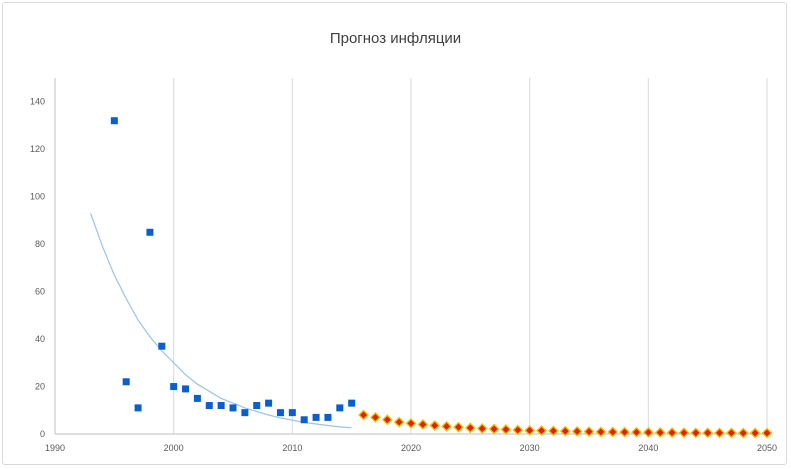 The image size is (791, 469). What do you see at coordinates (55, 448) in the screenshot?
I see `x-tick-label: 1990` at bounding box center [55, 448].